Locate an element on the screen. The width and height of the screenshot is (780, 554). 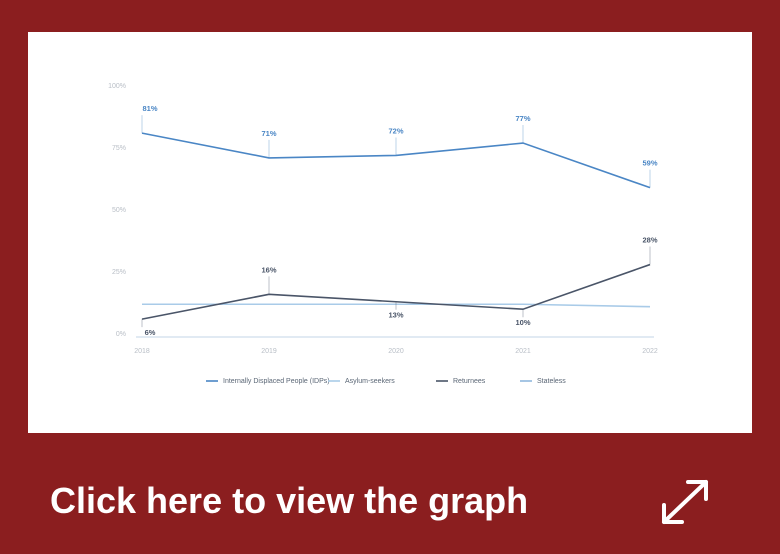
x-tick-label: 2019 is located at coordinates (269, 351).